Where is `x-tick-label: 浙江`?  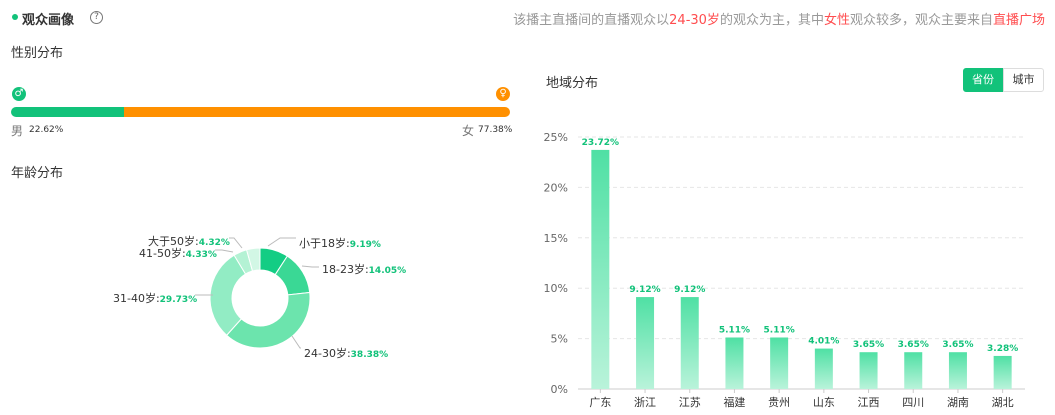 x-tick-label: 浙江 is located at coordinates (645, 402).